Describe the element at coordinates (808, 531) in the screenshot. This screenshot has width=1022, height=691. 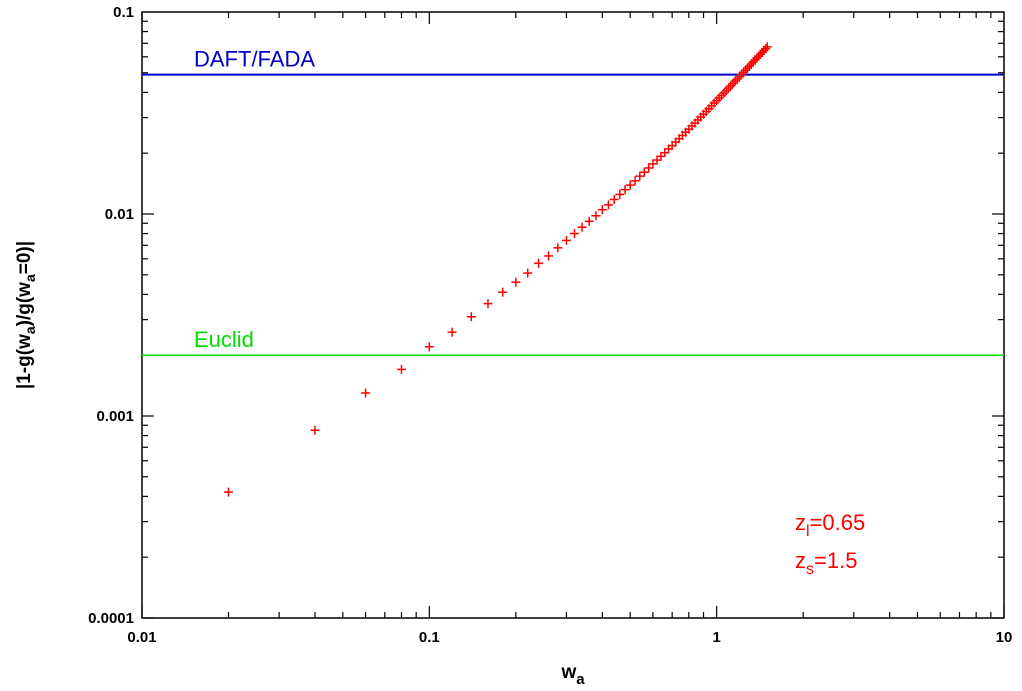
I see `annotation-zl-sub: l` at that location.